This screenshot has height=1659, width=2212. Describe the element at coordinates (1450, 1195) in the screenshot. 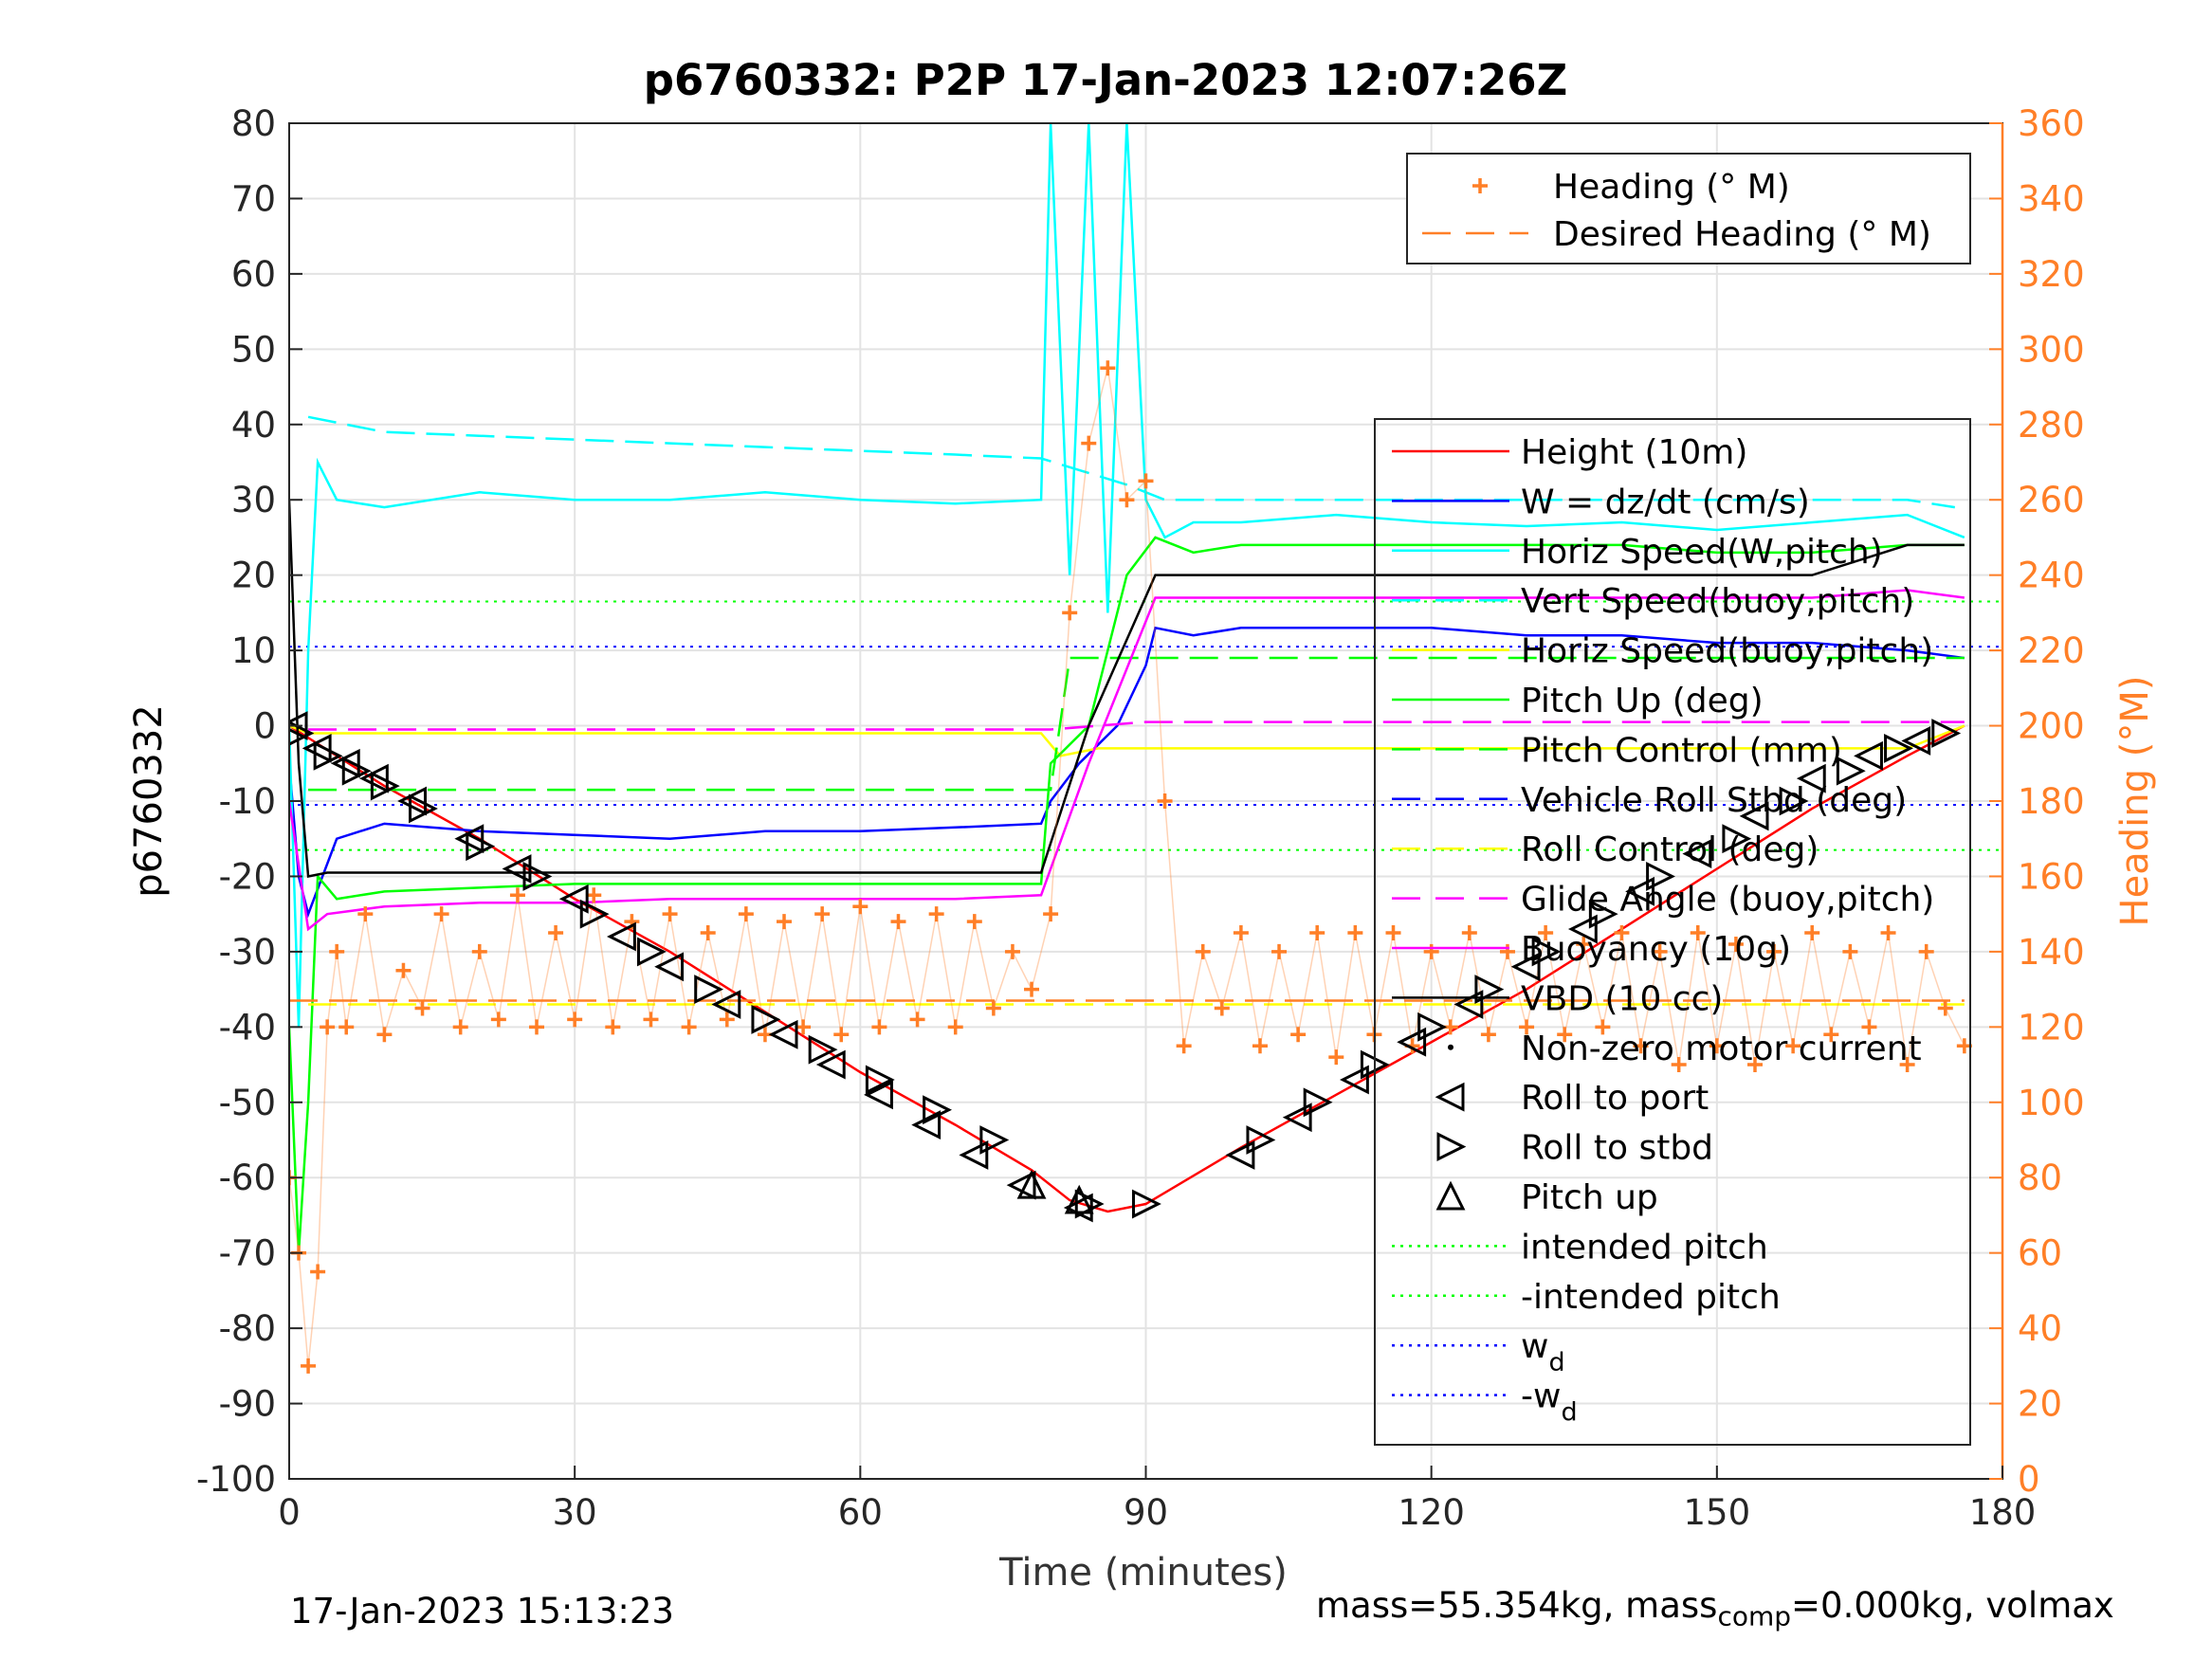

I see `legend-triangle-up-icon` at that location.